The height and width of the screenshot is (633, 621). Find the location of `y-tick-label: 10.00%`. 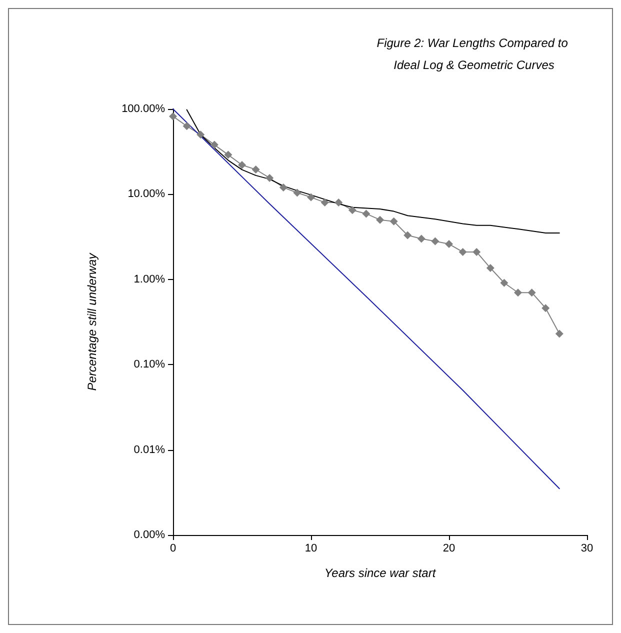

y-tick-label: 10.00% is located at coordinates (147, 194).